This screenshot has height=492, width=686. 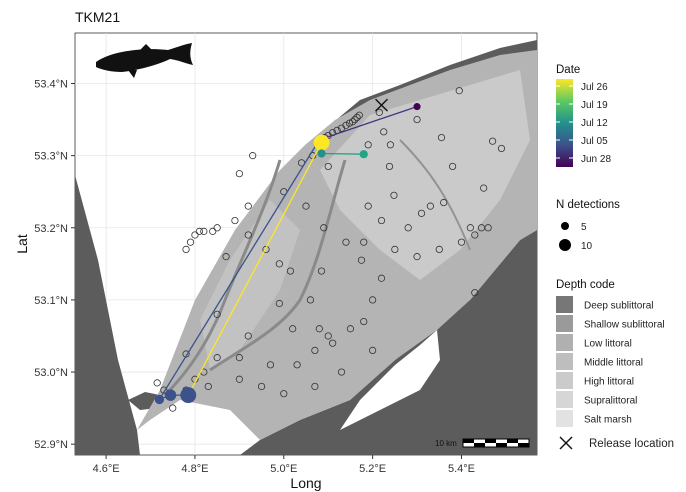 I want to click on release-cross-icon, so click(x=566, y=443).